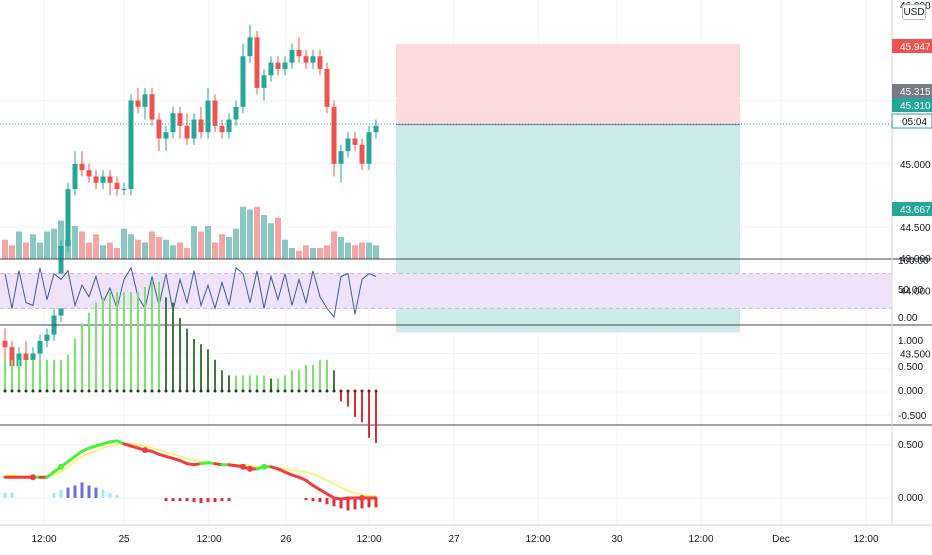 This screenshot has width=932, height=555. Describe the element at coordinates (912, 209) in the screenshot. I see `target-price-tag-bg` at that location.